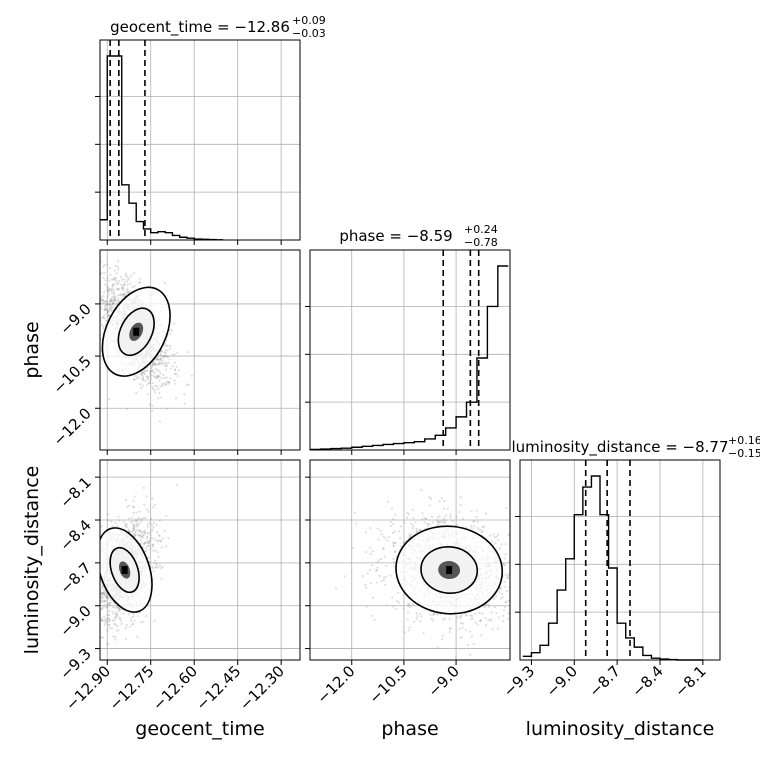 Image resolution: width=760 pixels, height=760 pixels. I want to click on ytick-label-luminosity_distance: −8.4, so click(75, 535).